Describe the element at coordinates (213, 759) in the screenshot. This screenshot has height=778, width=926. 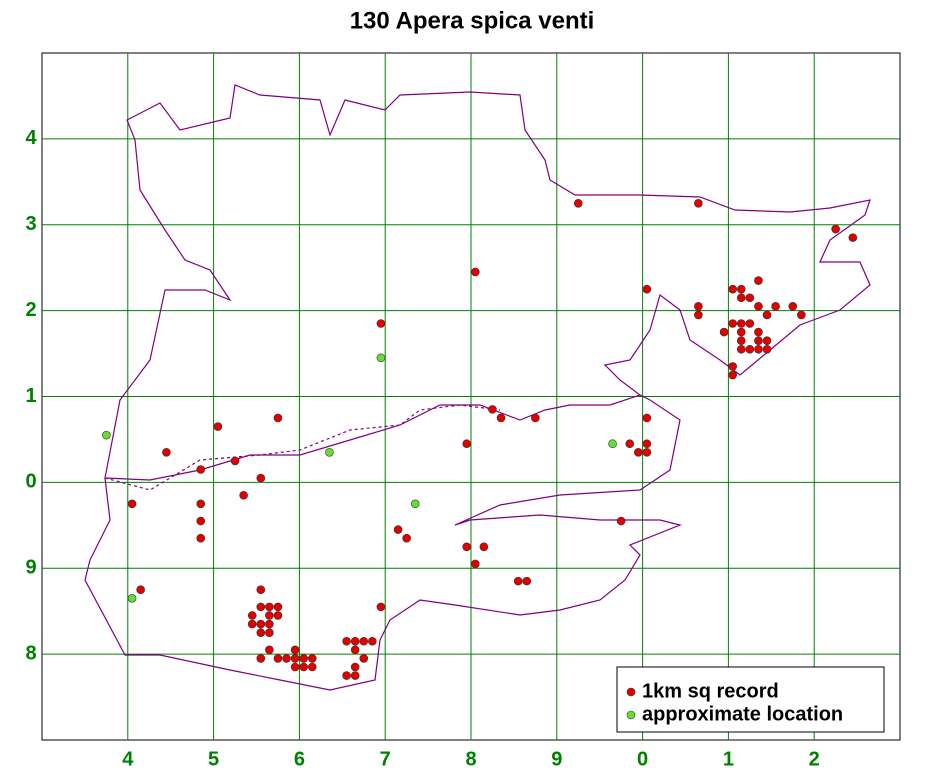
I see `x-tick-label: 5` at that location.